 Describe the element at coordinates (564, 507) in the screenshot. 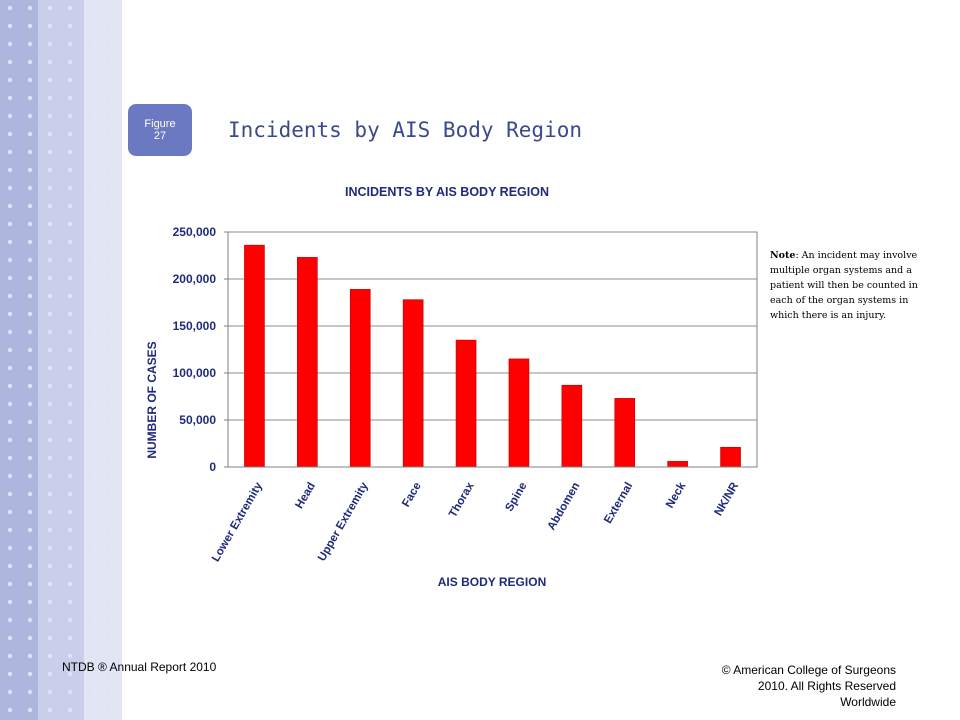

I see `x-tick-label: Abdomen` at that location.